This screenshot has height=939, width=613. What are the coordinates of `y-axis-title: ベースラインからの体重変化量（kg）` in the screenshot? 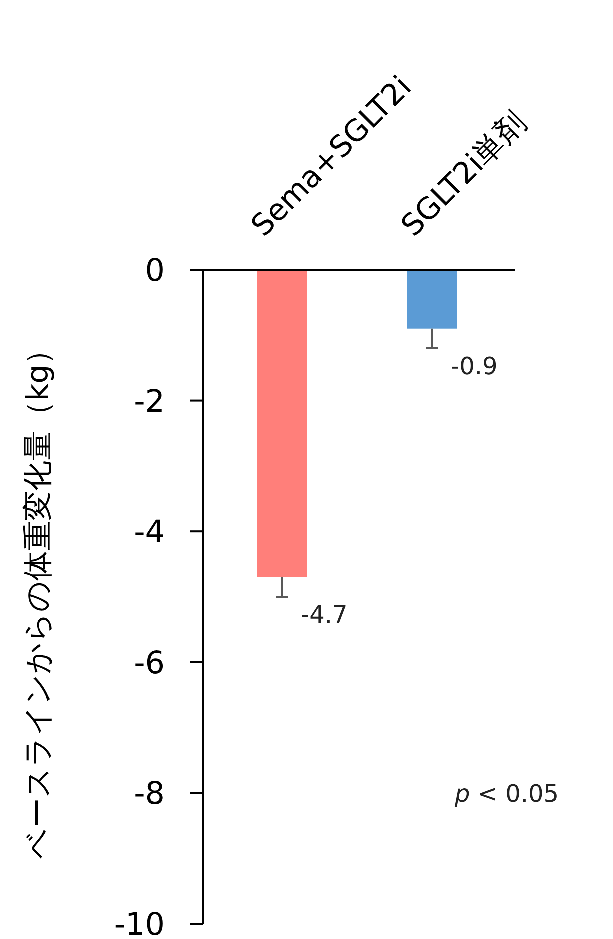 It's located at (38, 597).